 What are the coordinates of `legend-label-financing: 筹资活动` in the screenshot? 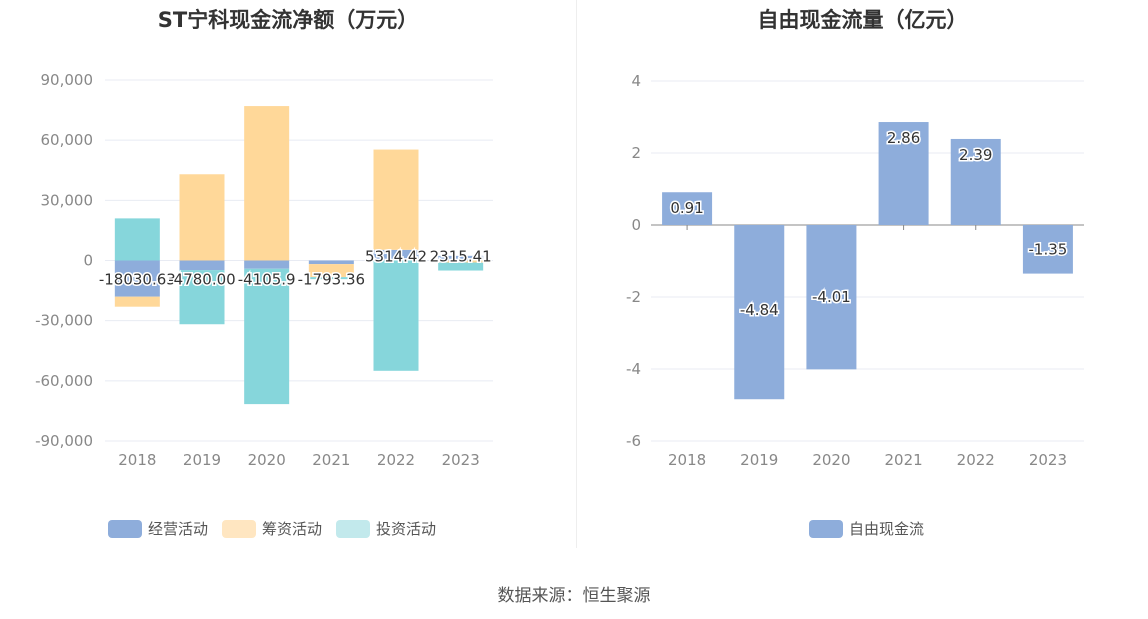 It's located at (292, 529).